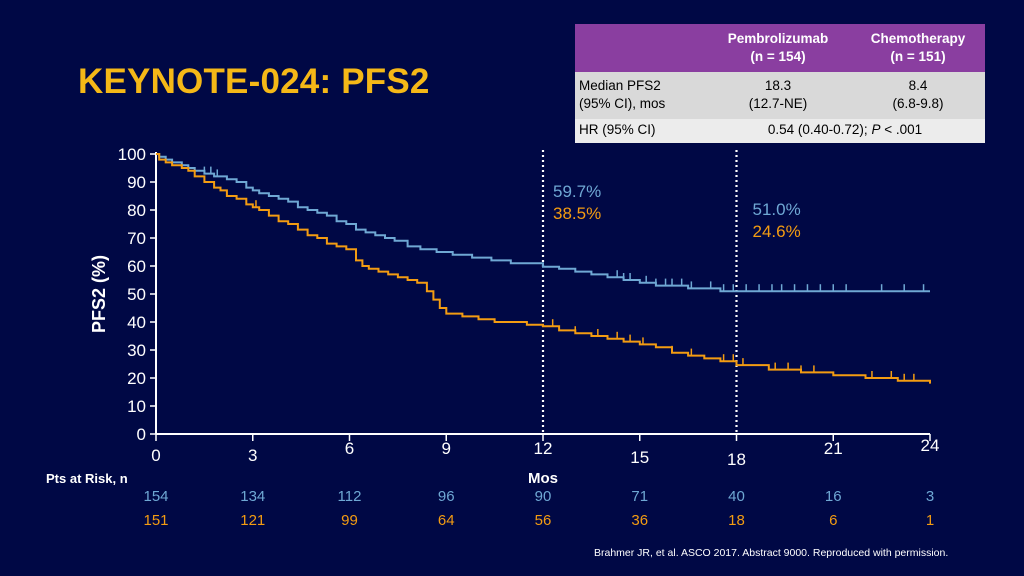 This screenshot has width=1024, height=576. I want to click on risk-table-label: Pts at Risk, n, so click(87, 478).